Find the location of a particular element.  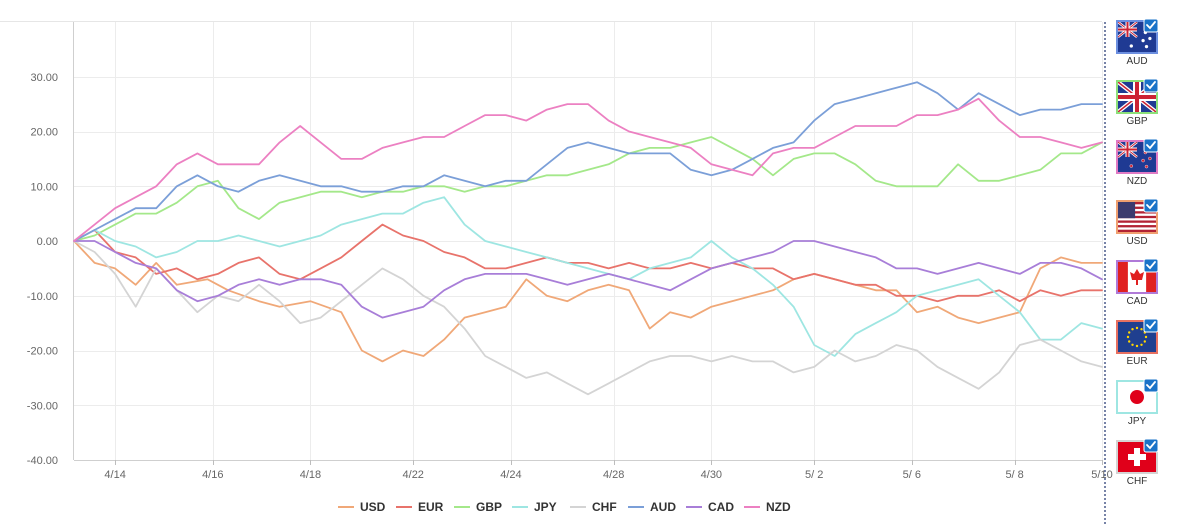

y-tick-label: -10.00 is located at coordinates (42, 297).